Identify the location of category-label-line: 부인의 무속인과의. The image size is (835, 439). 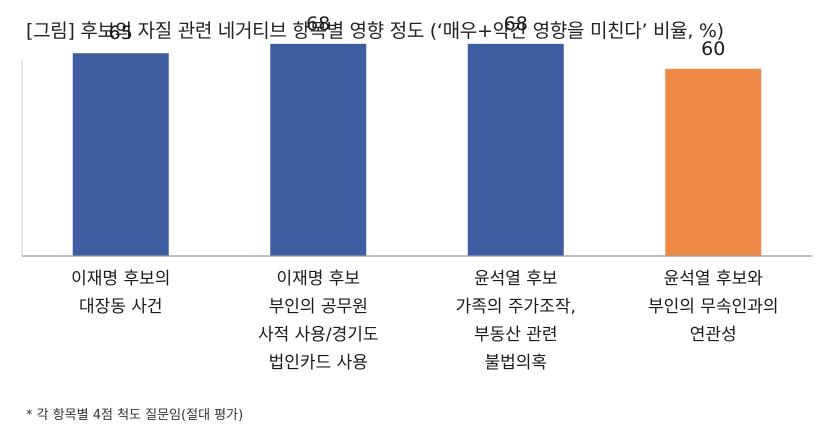
(713, 307).